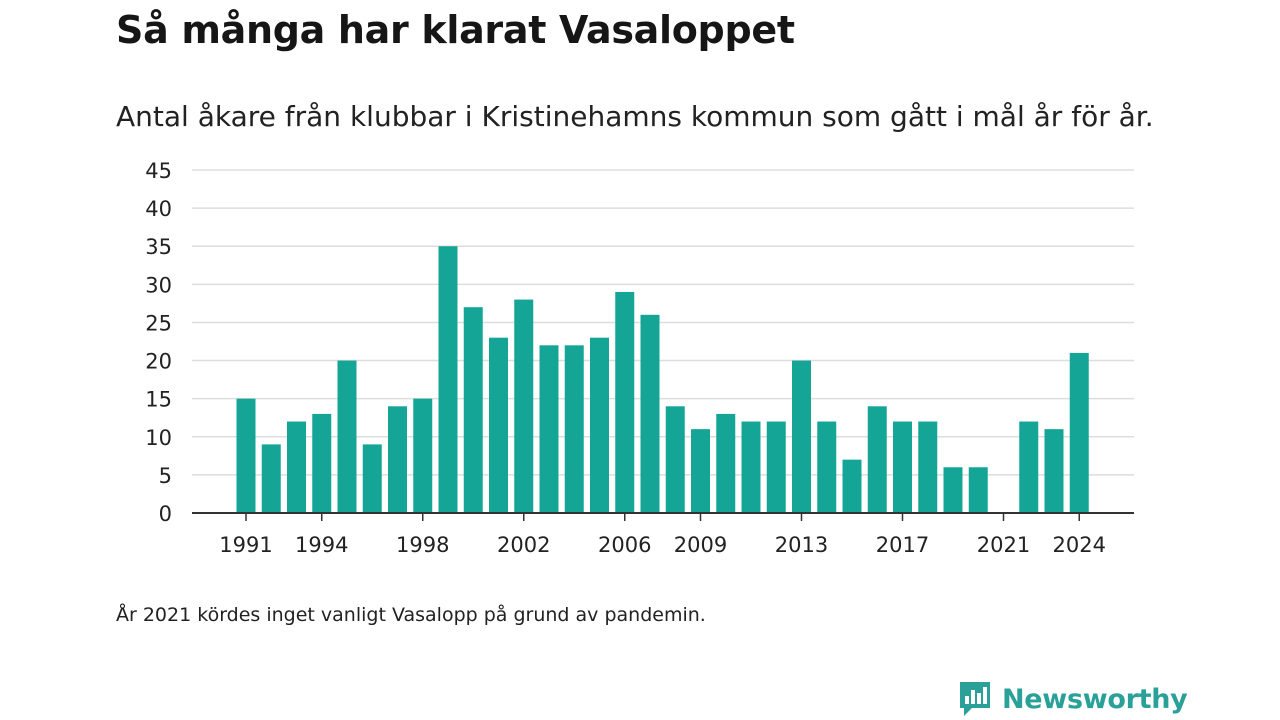 The width and height of the screenshot is (1280, 720). I want to click on bar-1995, so click(347, 436).